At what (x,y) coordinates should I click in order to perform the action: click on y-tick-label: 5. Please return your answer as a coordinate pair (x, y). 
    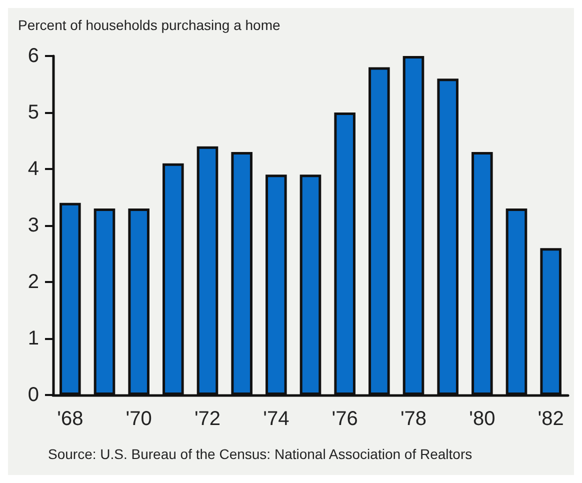
    Looking at the image, I should click on (33, 113).